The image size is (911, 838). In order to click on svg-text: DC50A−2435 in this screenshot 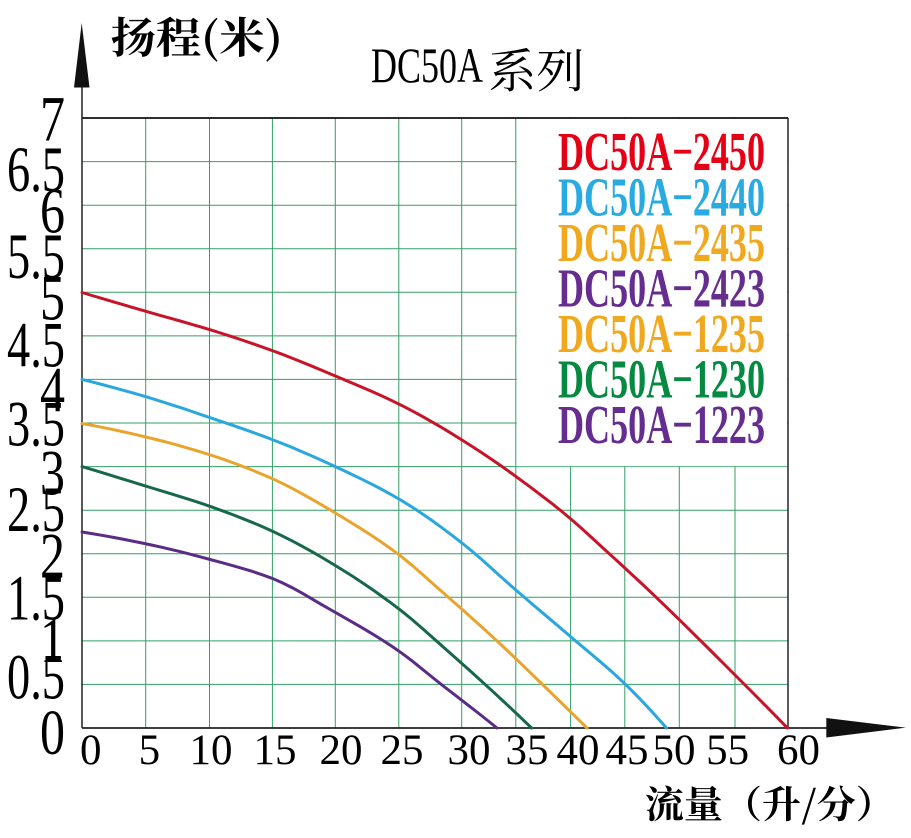, I will do `click(661, 242)`.